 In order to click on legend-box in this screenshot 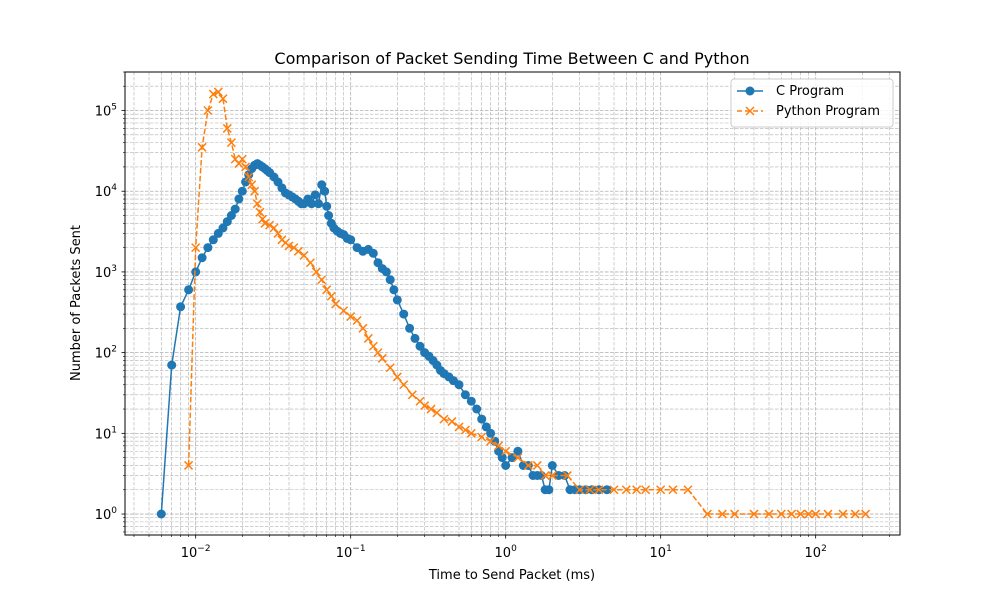, I will do `click(812, 103)`.